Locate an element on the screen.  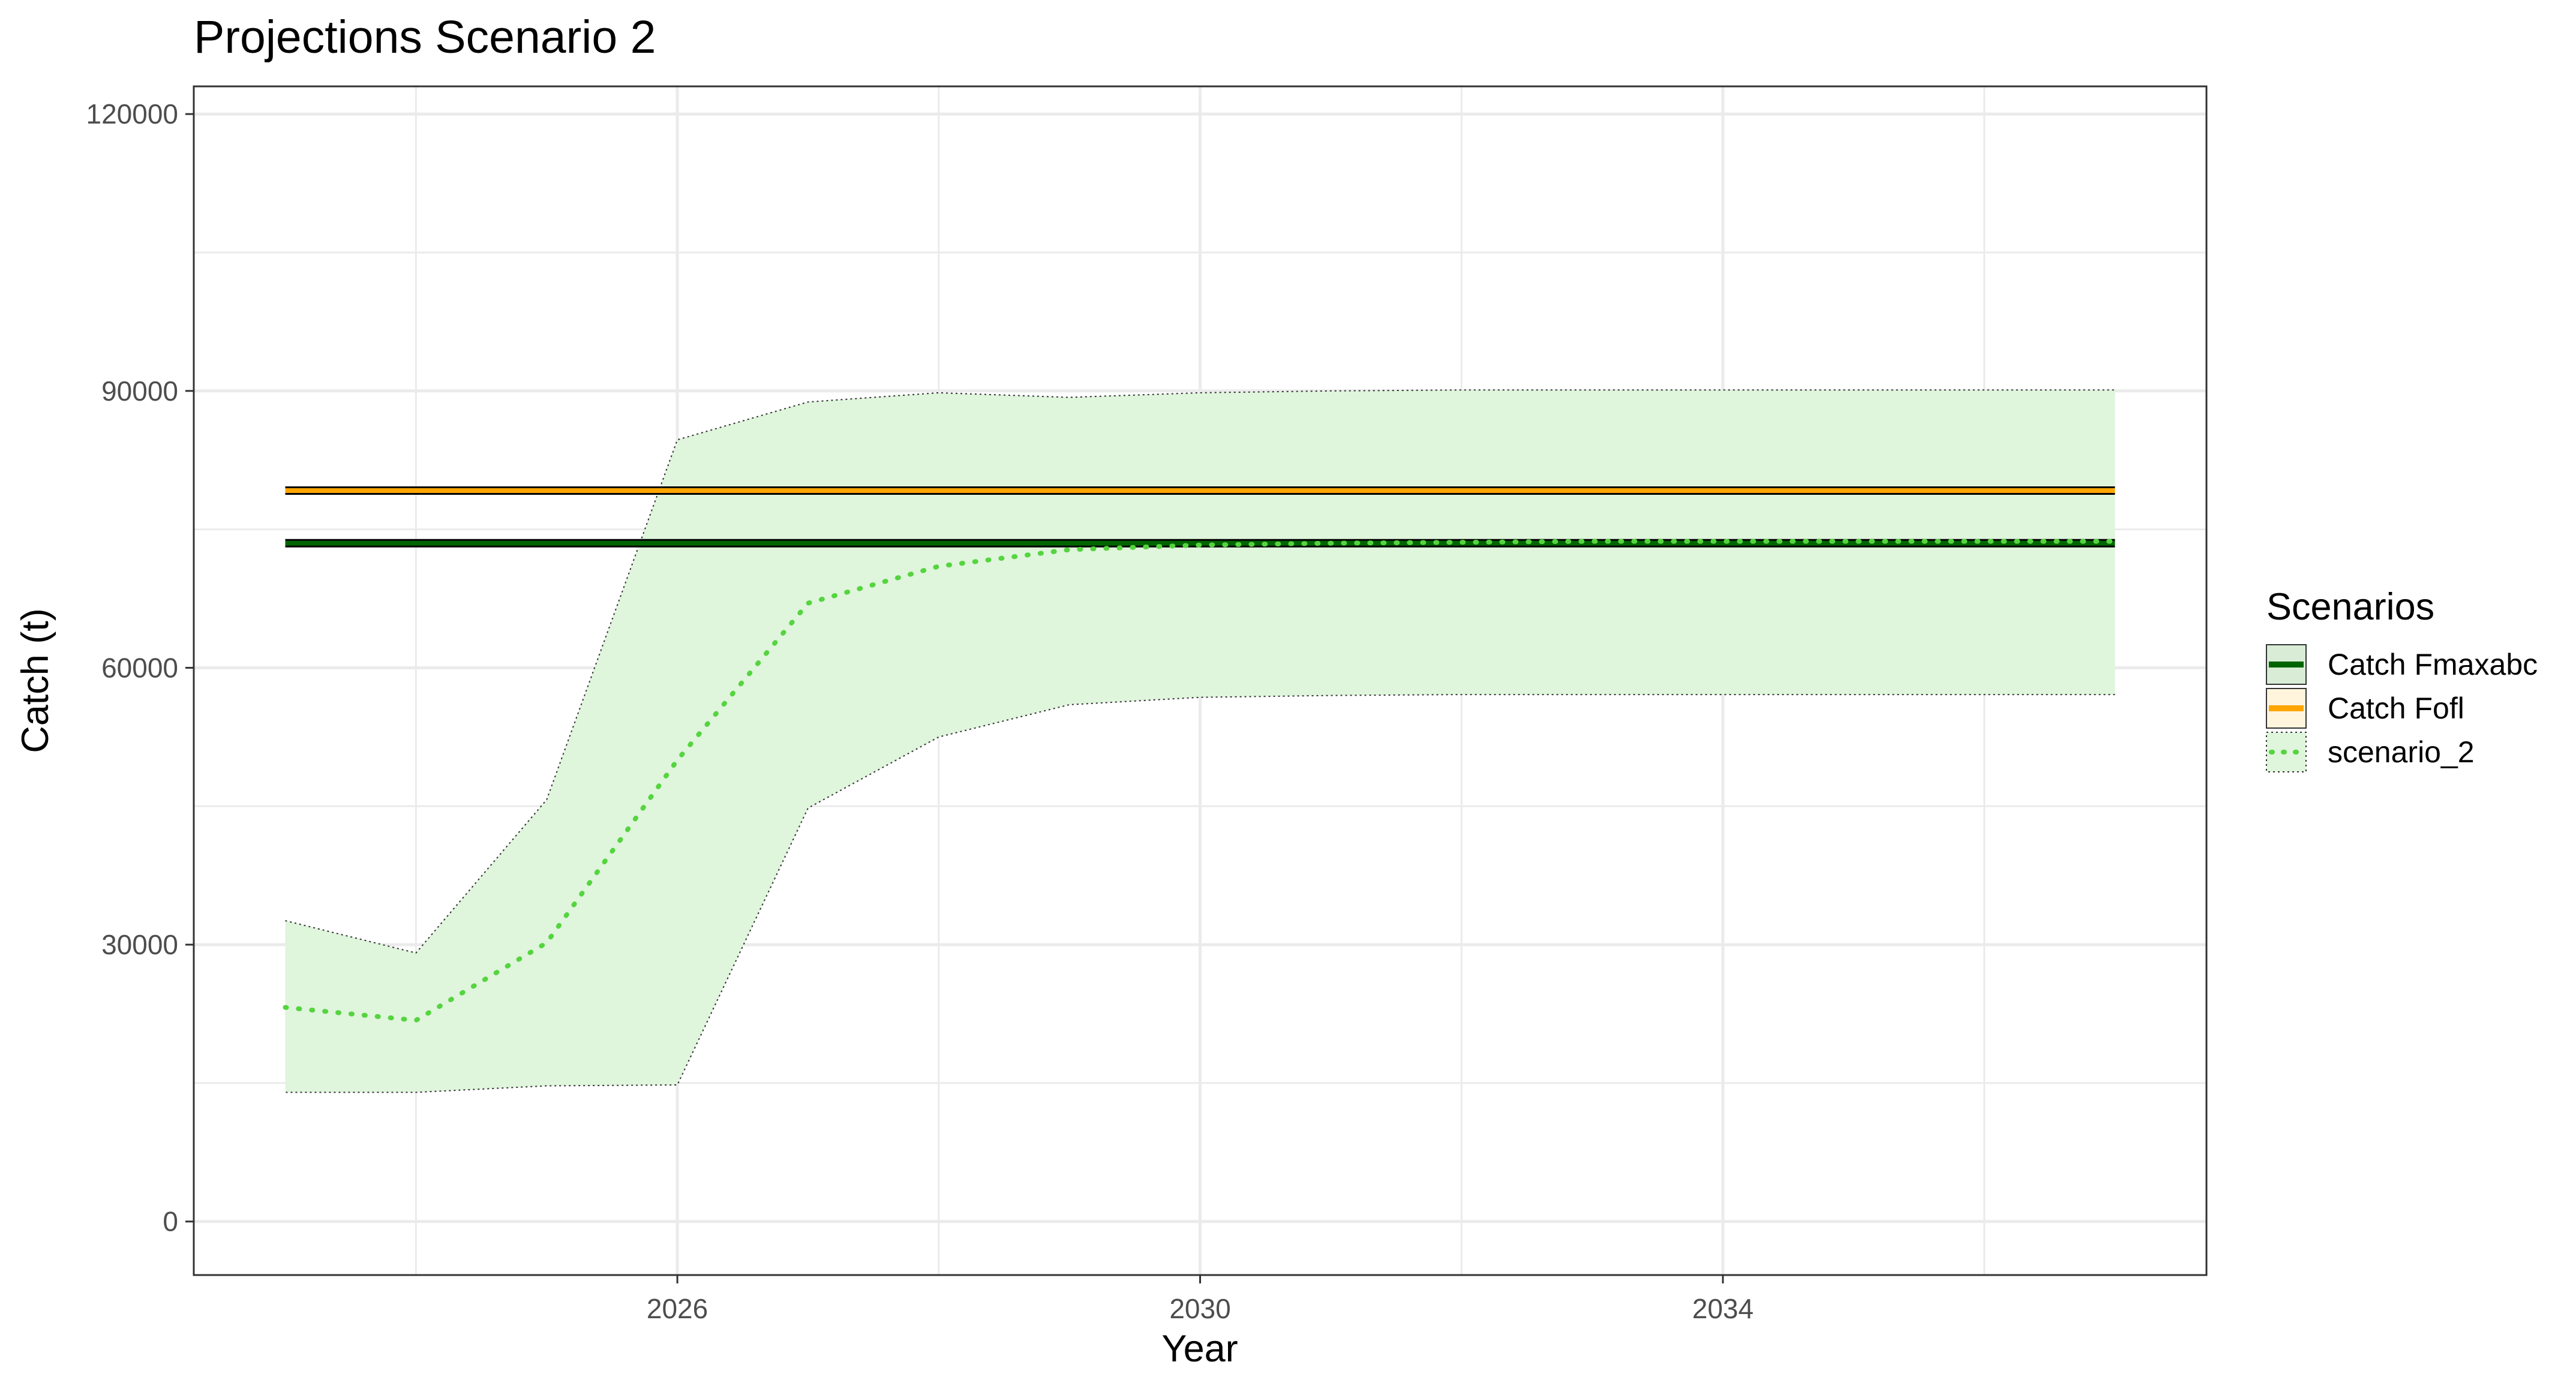
y-axis-title: Catch (t) is located at coordinates (35, 680).